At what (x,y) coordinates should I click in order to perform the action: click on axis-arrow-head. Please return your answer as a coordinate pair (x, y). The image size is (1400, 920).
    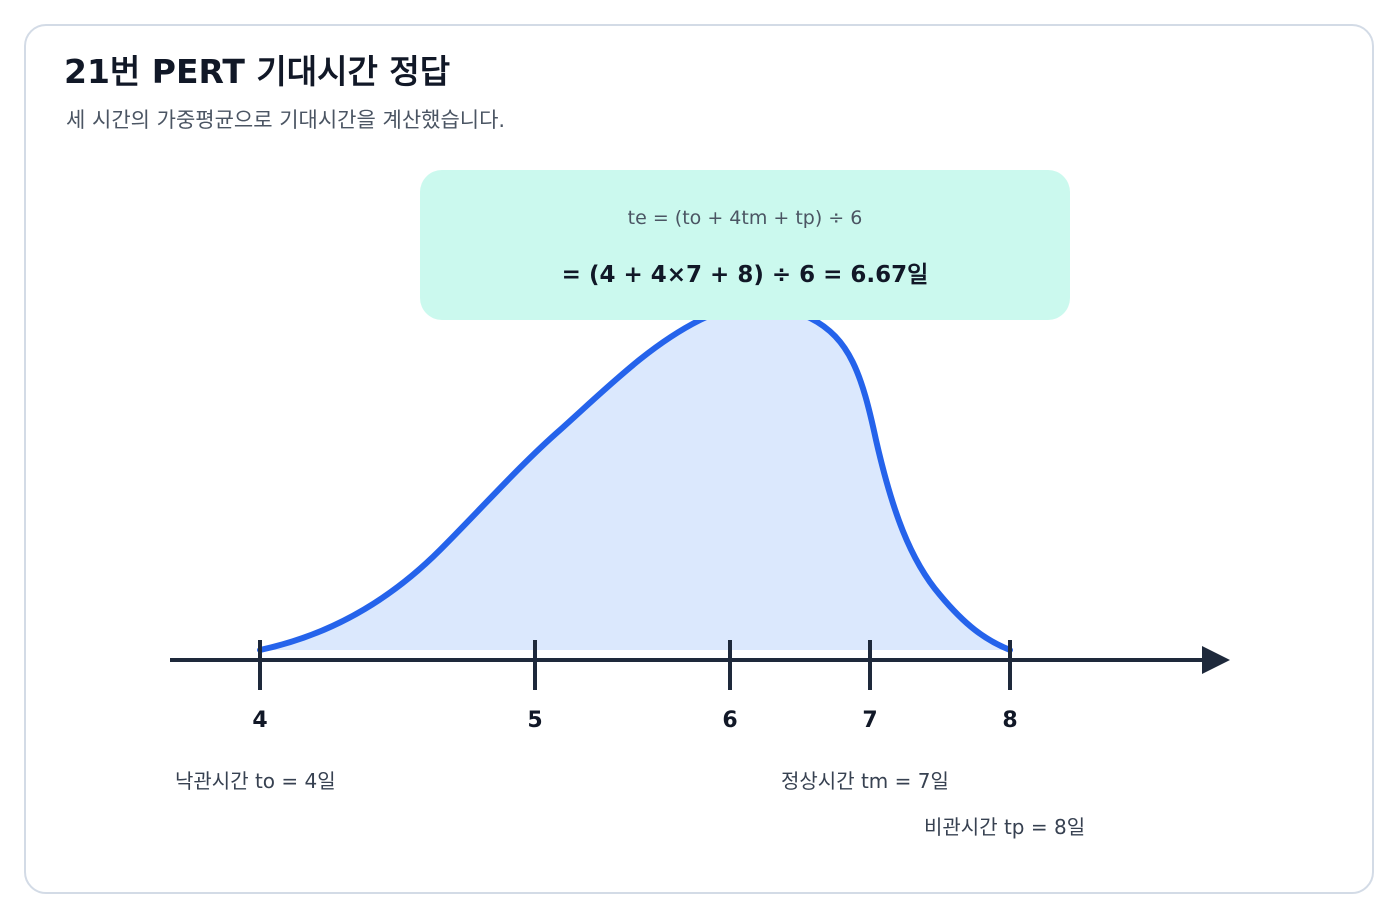
    Looking at the image, I should click on (1216, 660).